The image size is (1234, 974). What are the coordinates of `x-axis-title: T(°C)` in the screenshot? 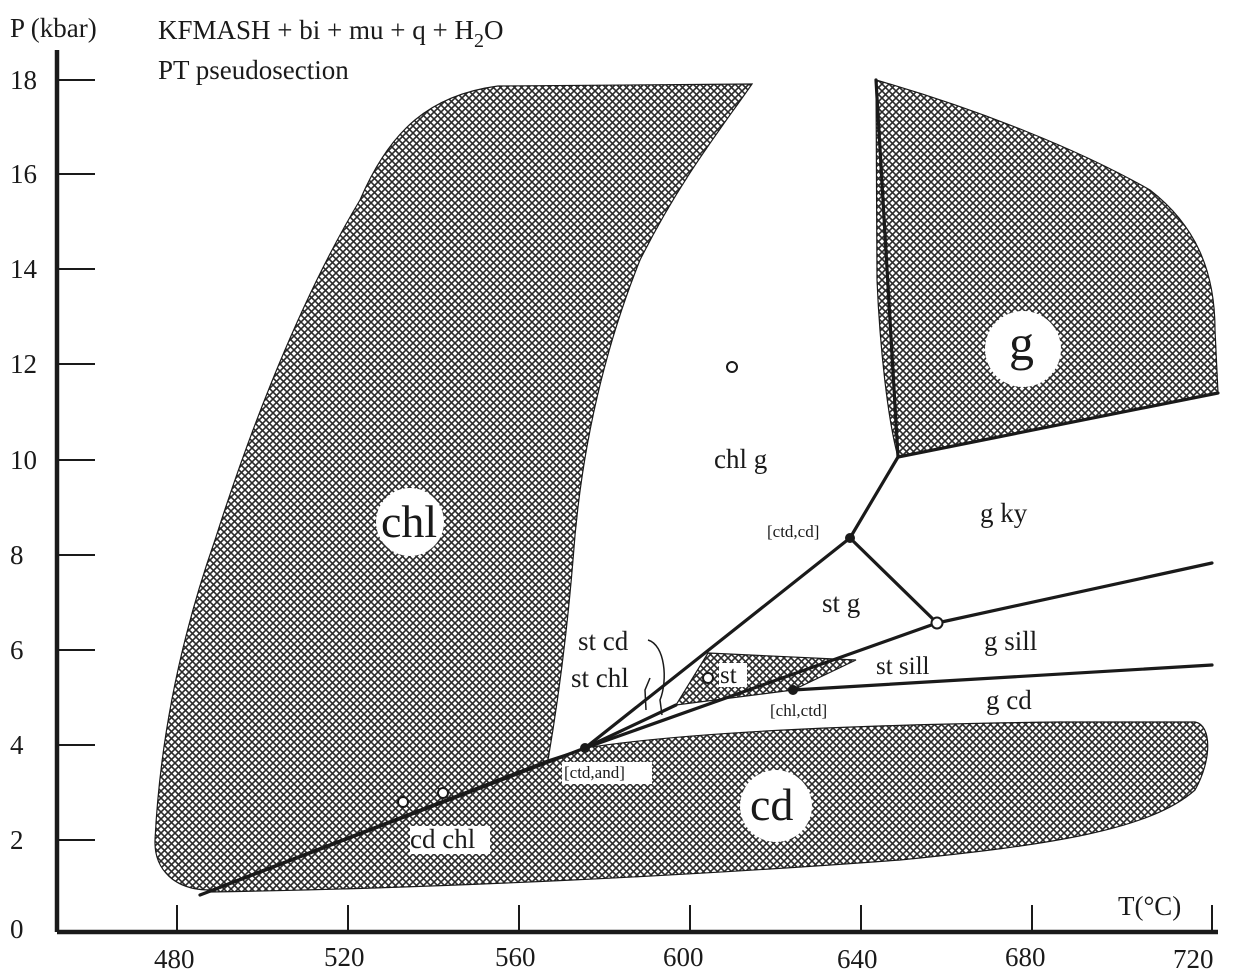 It's located at (1149, 906).